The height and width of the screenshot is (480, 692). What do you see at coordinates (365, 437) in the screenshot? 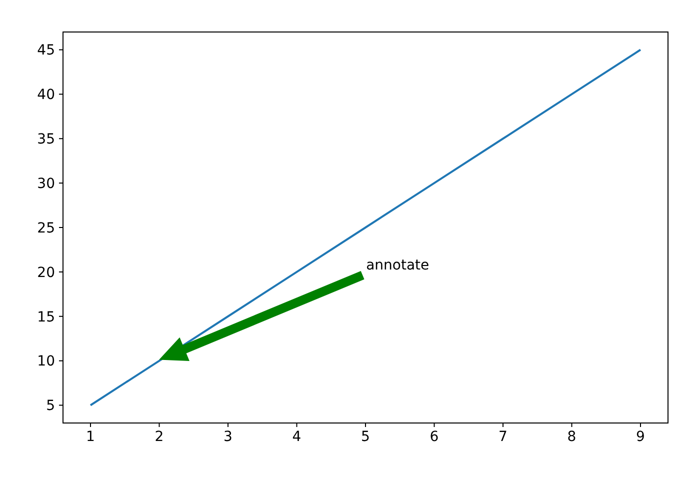
I see `x-tick-label: 5` at bounding box center [365, 437].